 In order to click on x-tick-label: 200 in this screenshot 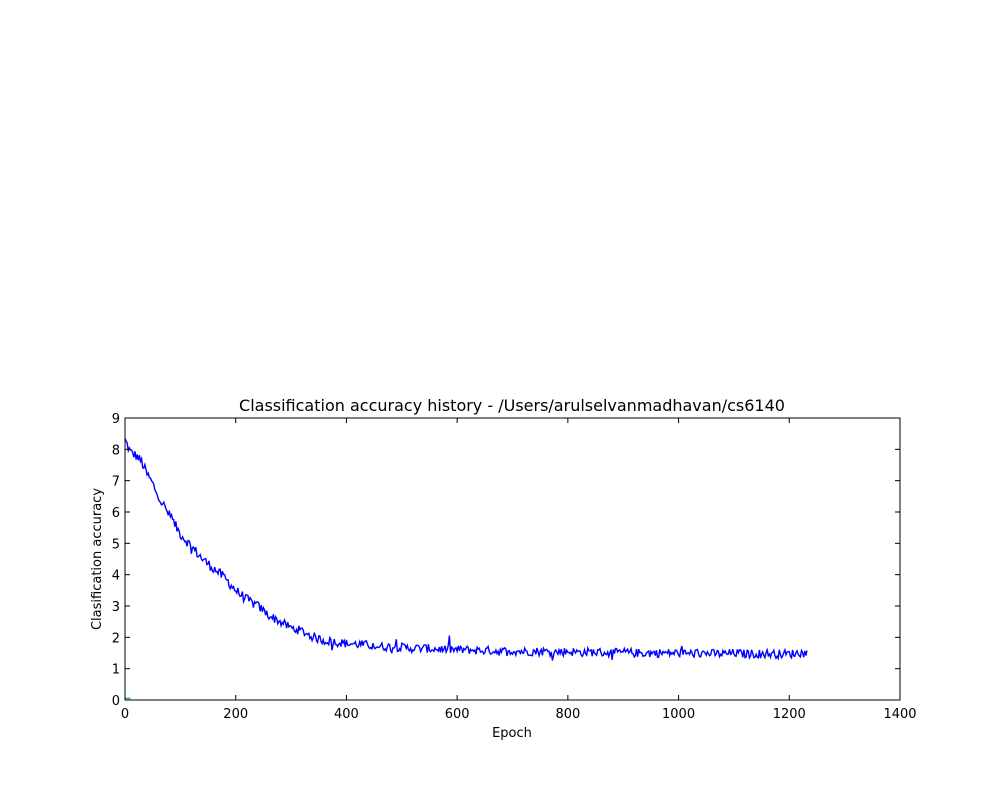, I will do `click(235, 714)`.